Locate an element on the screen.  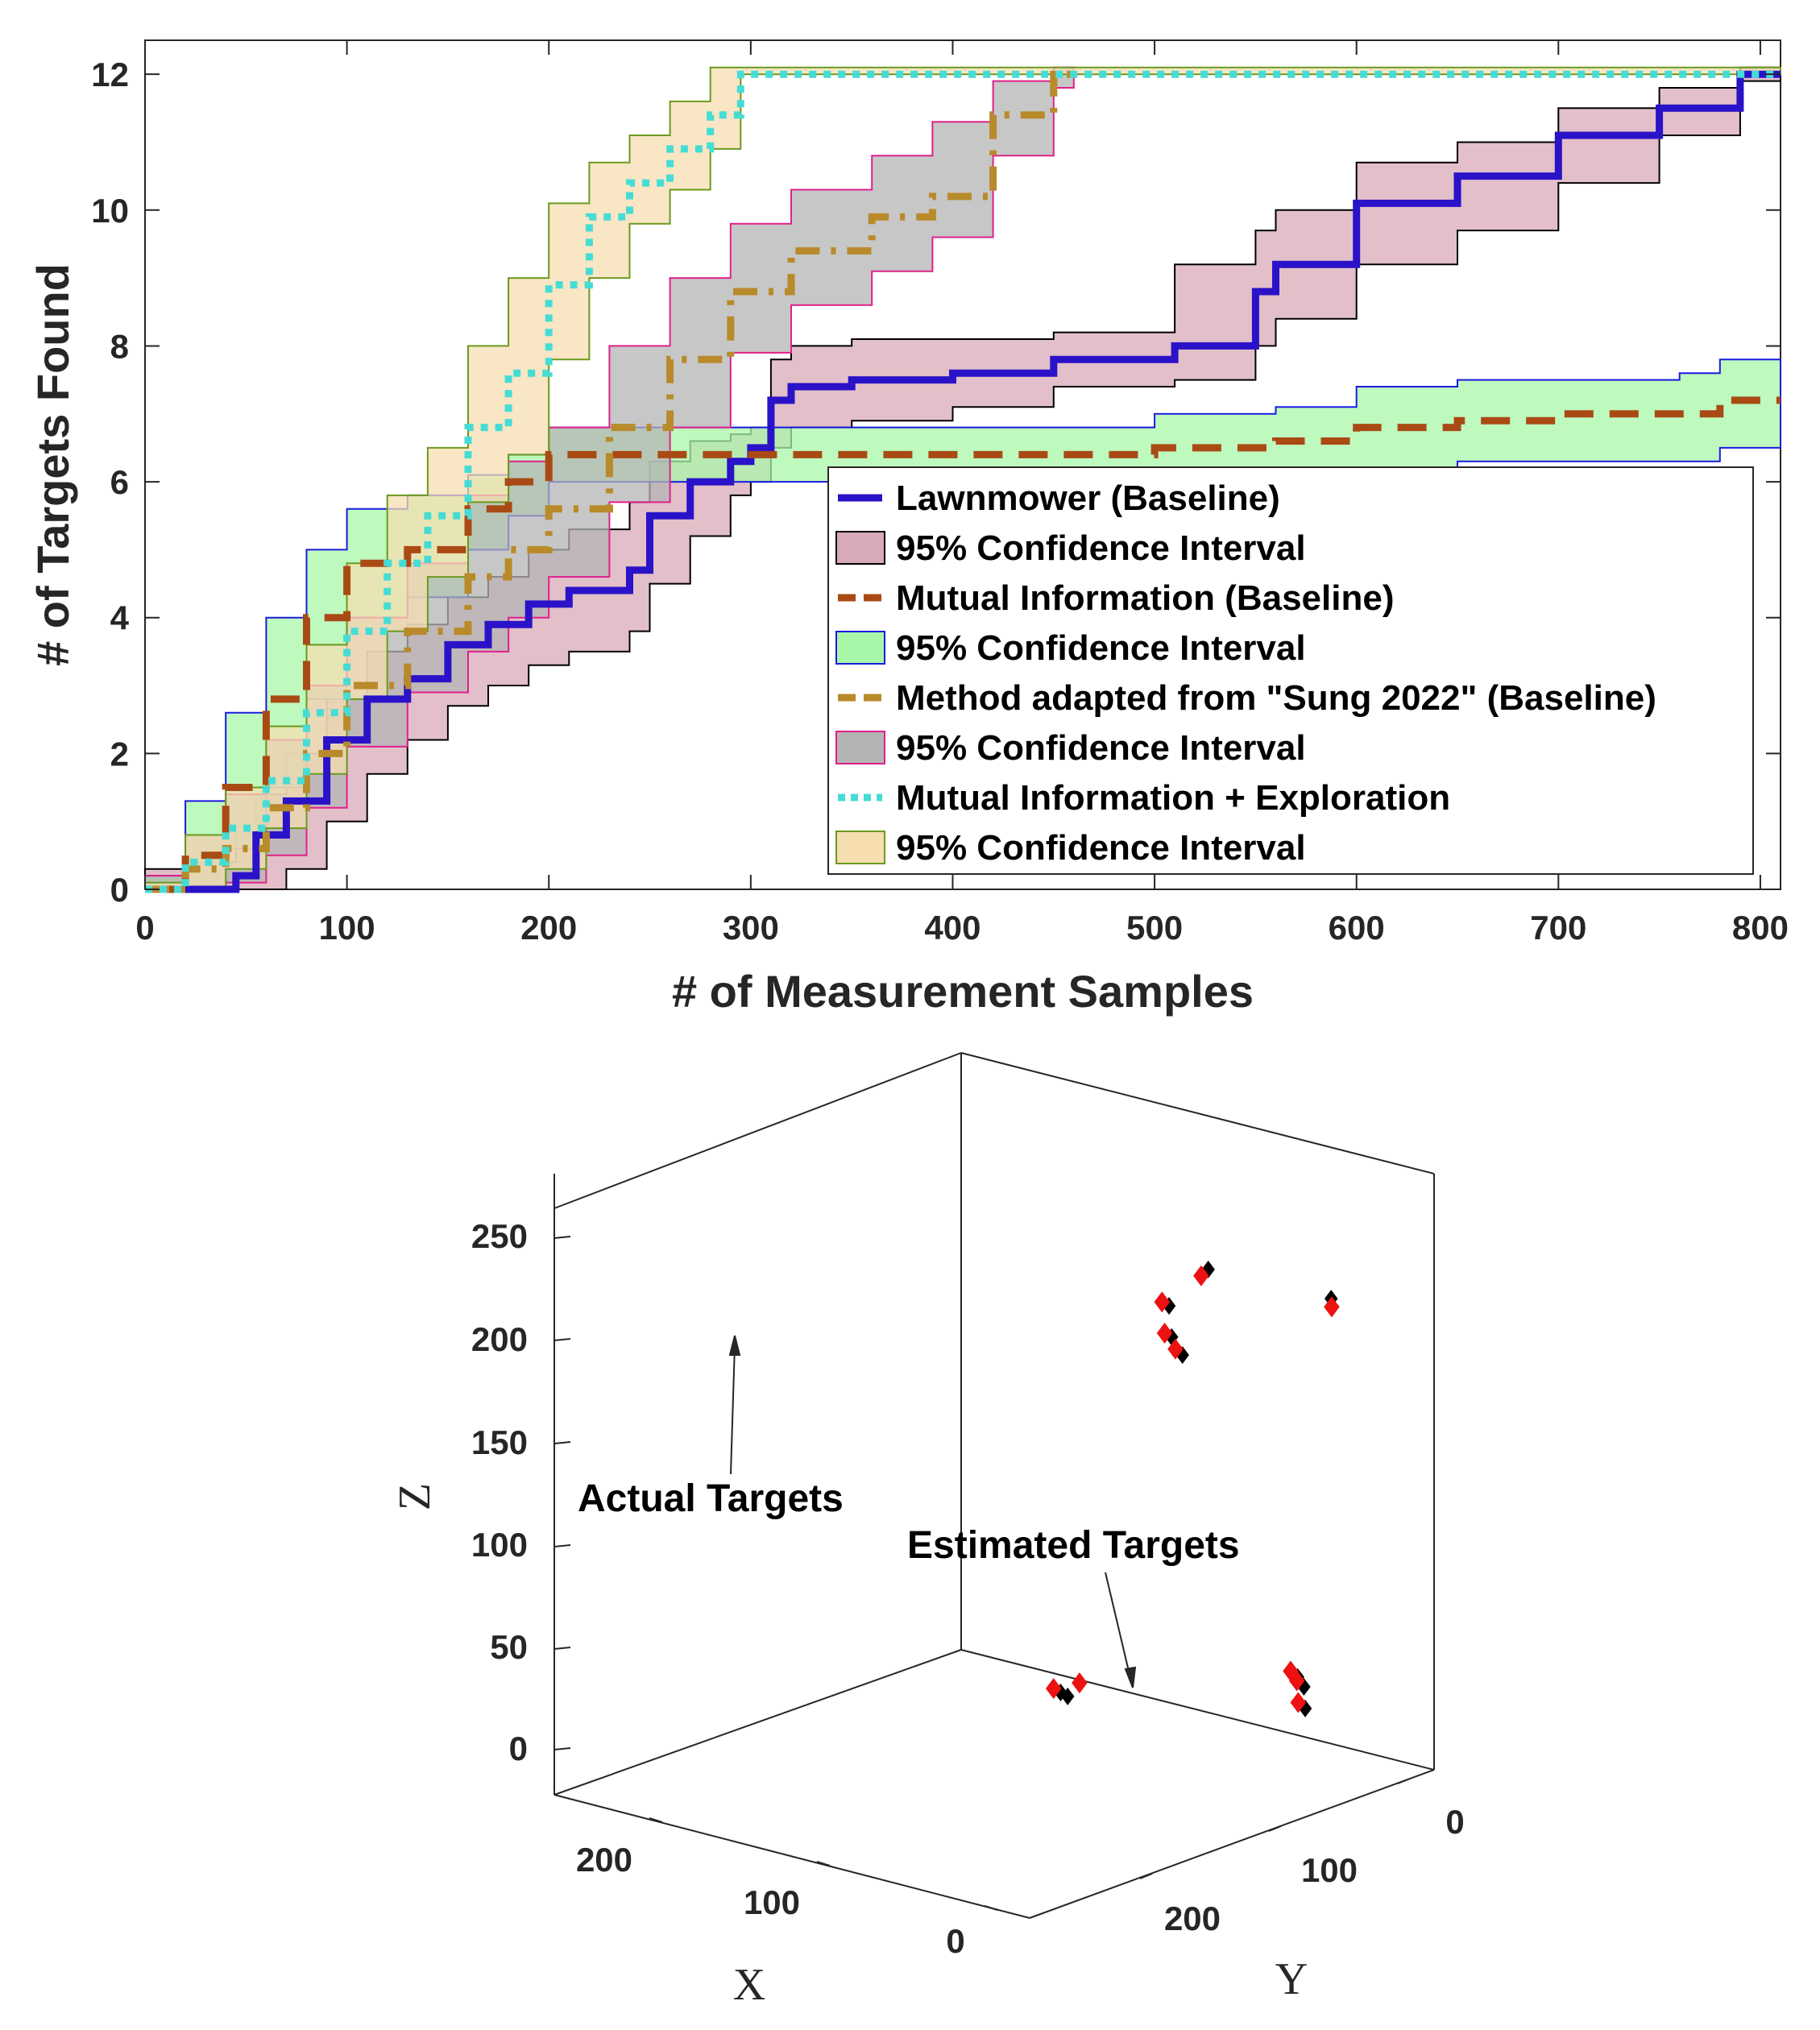
y-tick-label: 200 is located at coordinates (1192, 1918).